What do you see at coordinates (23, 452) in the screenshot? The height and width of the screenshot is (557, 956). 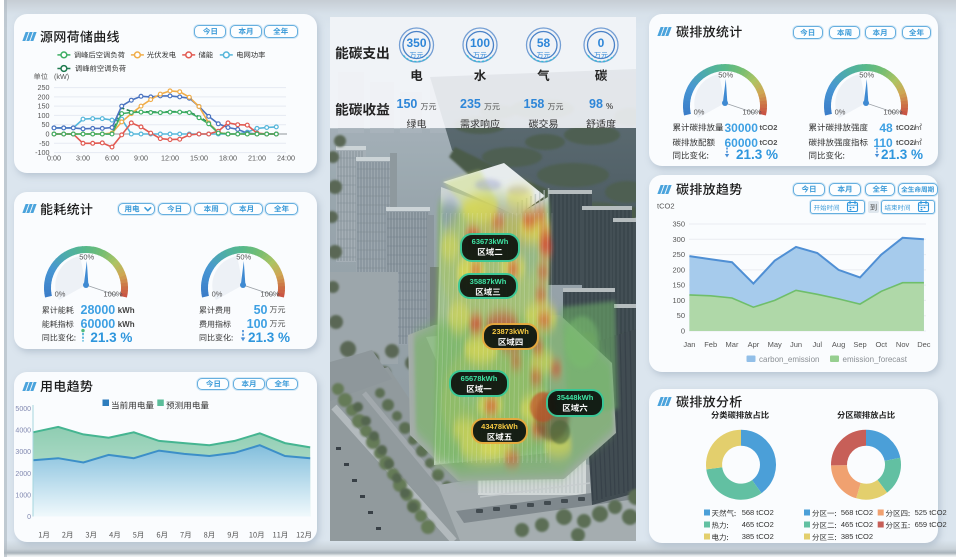 I see `svg-text: 3000` at bounding box center [23, 452].